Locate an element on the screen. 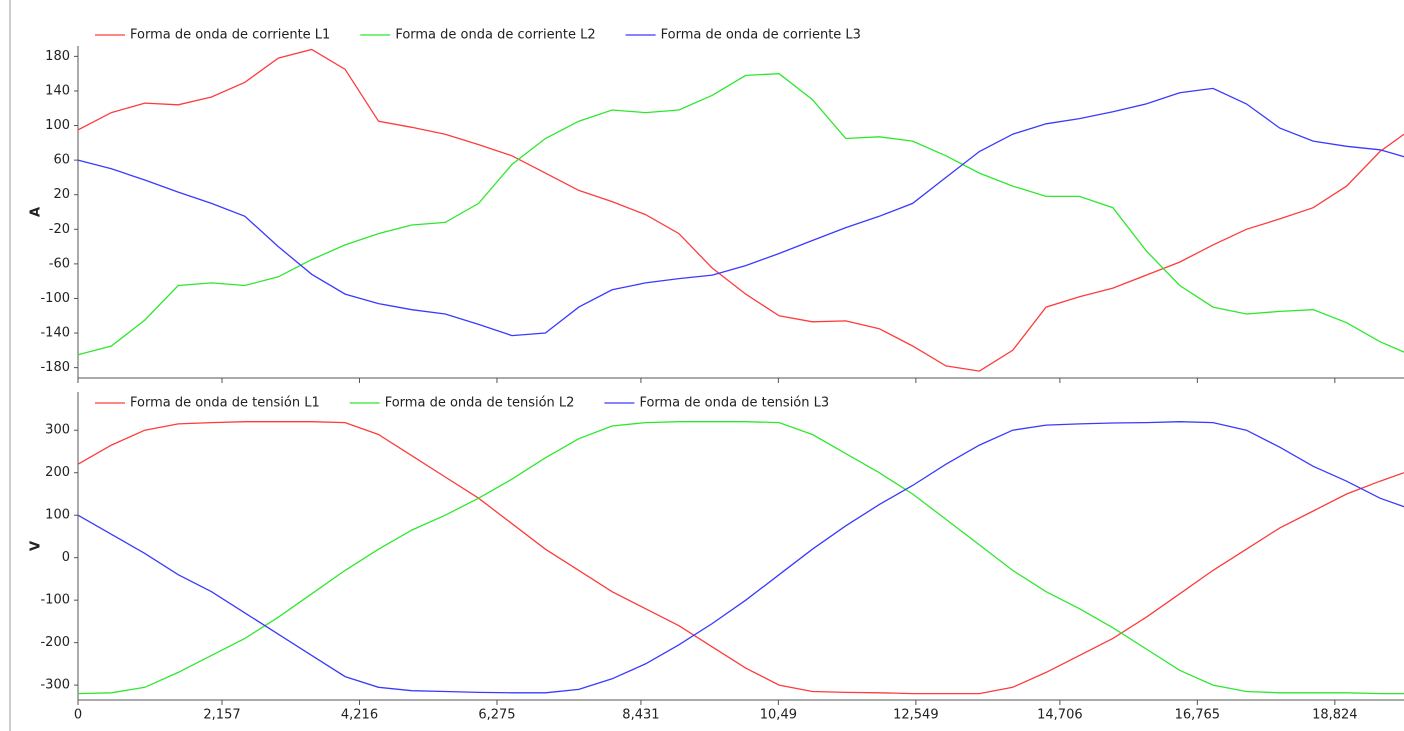 The height and width of the screenshot is (731, 1404). legend-label: Forma de onda de tensión L3 is located at coordinates (734, 403).